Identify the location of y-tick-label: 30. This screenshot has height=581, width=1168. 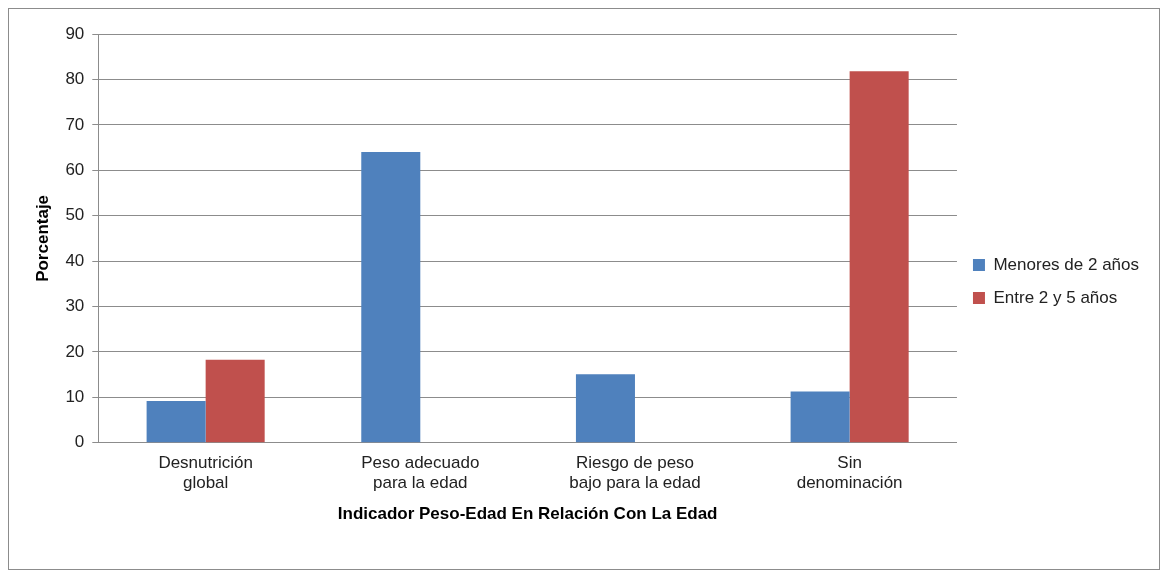
(75, 306).